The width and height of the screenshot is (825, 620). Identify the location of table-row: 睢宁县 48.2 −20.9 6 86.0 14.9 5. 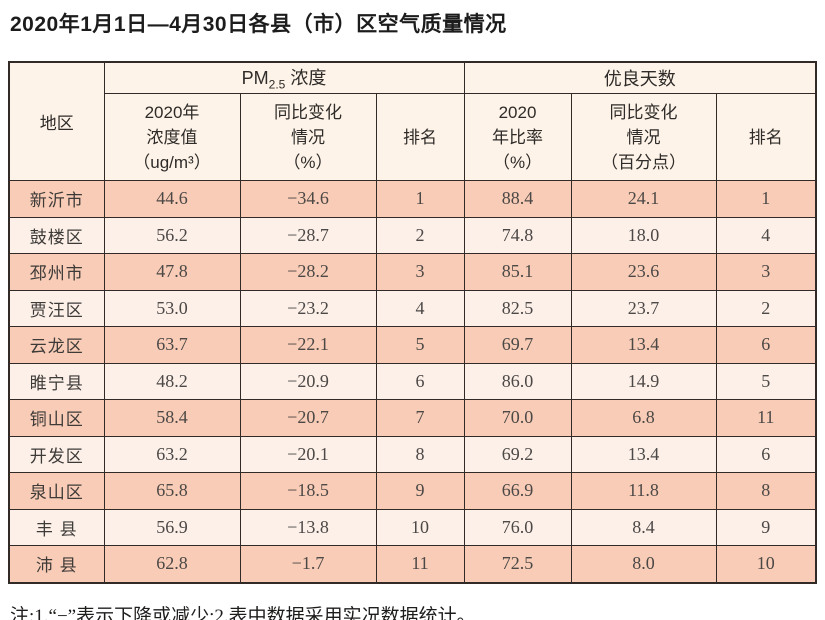
(412, 381).